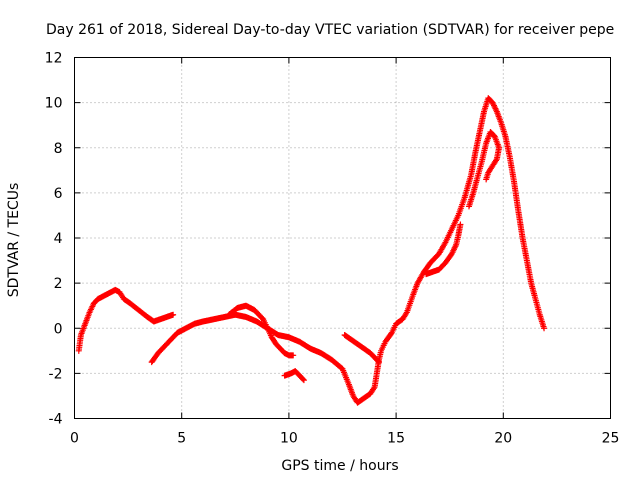  What do you see at coordinates (54, 104) in the screenshot?
I see `y-tick-label: 10` at bounding box center [54, 104].